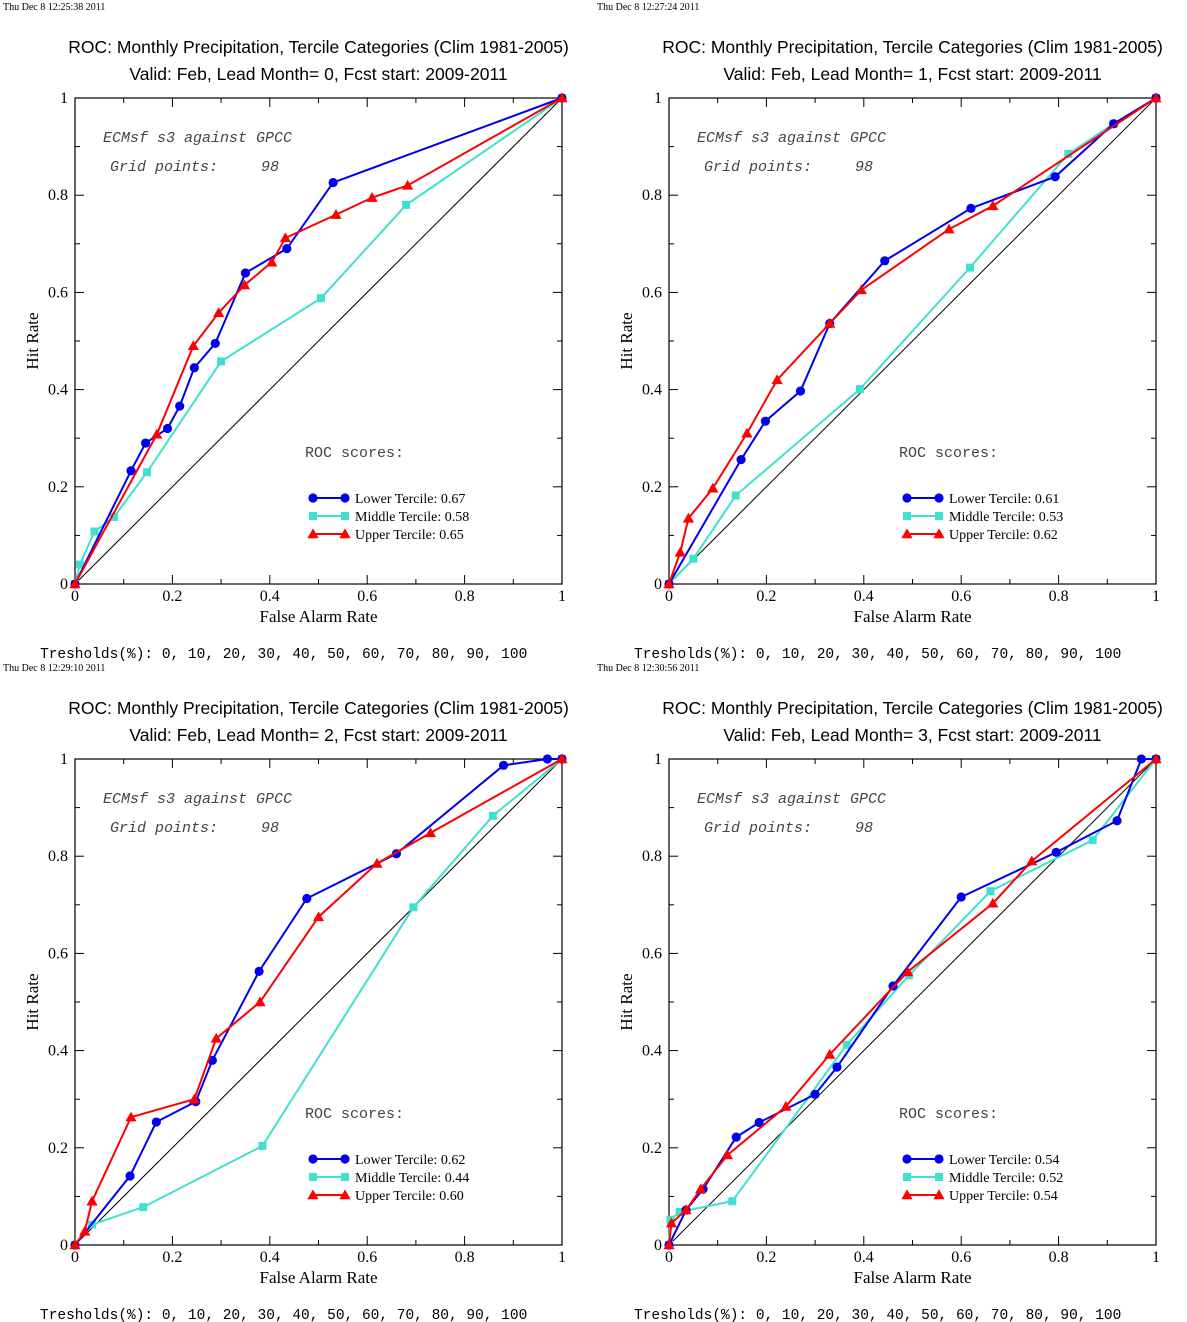 The height and width of the screenshot is (1322, 1187). I want to click on annotation-grid-value: 98, so click(270, 828).